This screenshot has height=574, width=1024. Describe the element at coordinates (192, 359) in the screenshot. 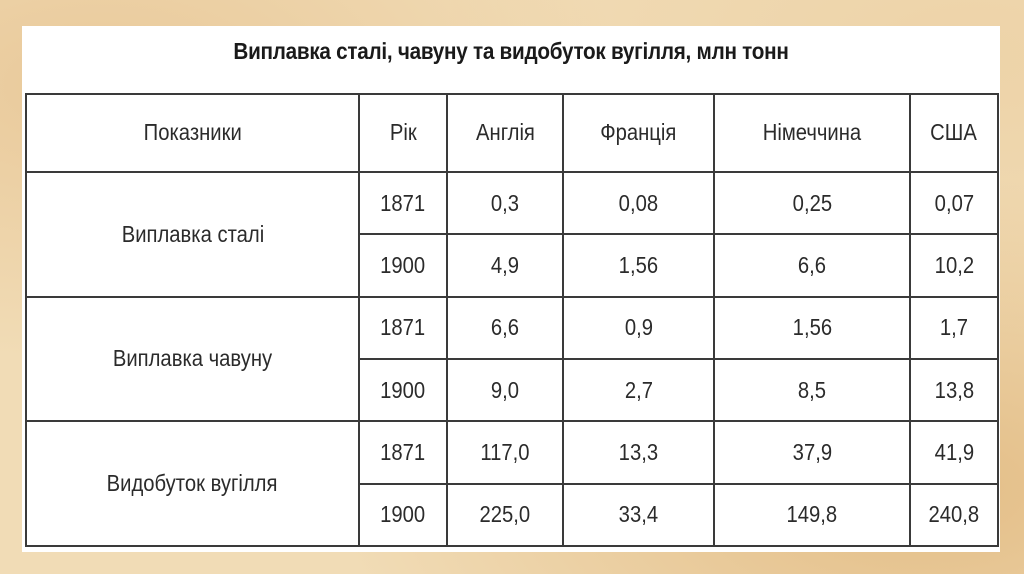

I see `indicator-iron: Виплавка чавуну` at that location.